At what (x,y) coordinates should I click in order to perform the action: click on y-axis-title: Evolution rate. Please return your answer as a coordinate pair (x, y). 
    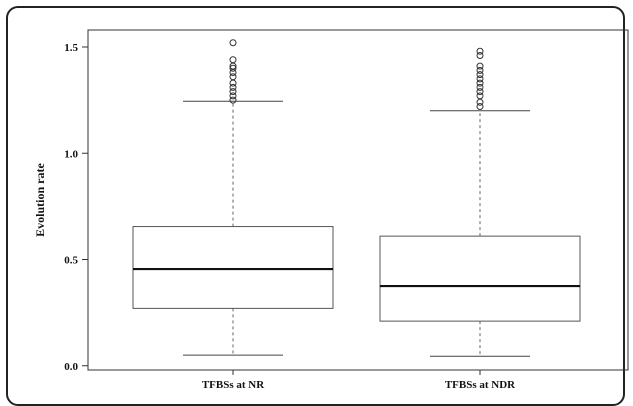
    Looking at the image, I should click on (40, 199).